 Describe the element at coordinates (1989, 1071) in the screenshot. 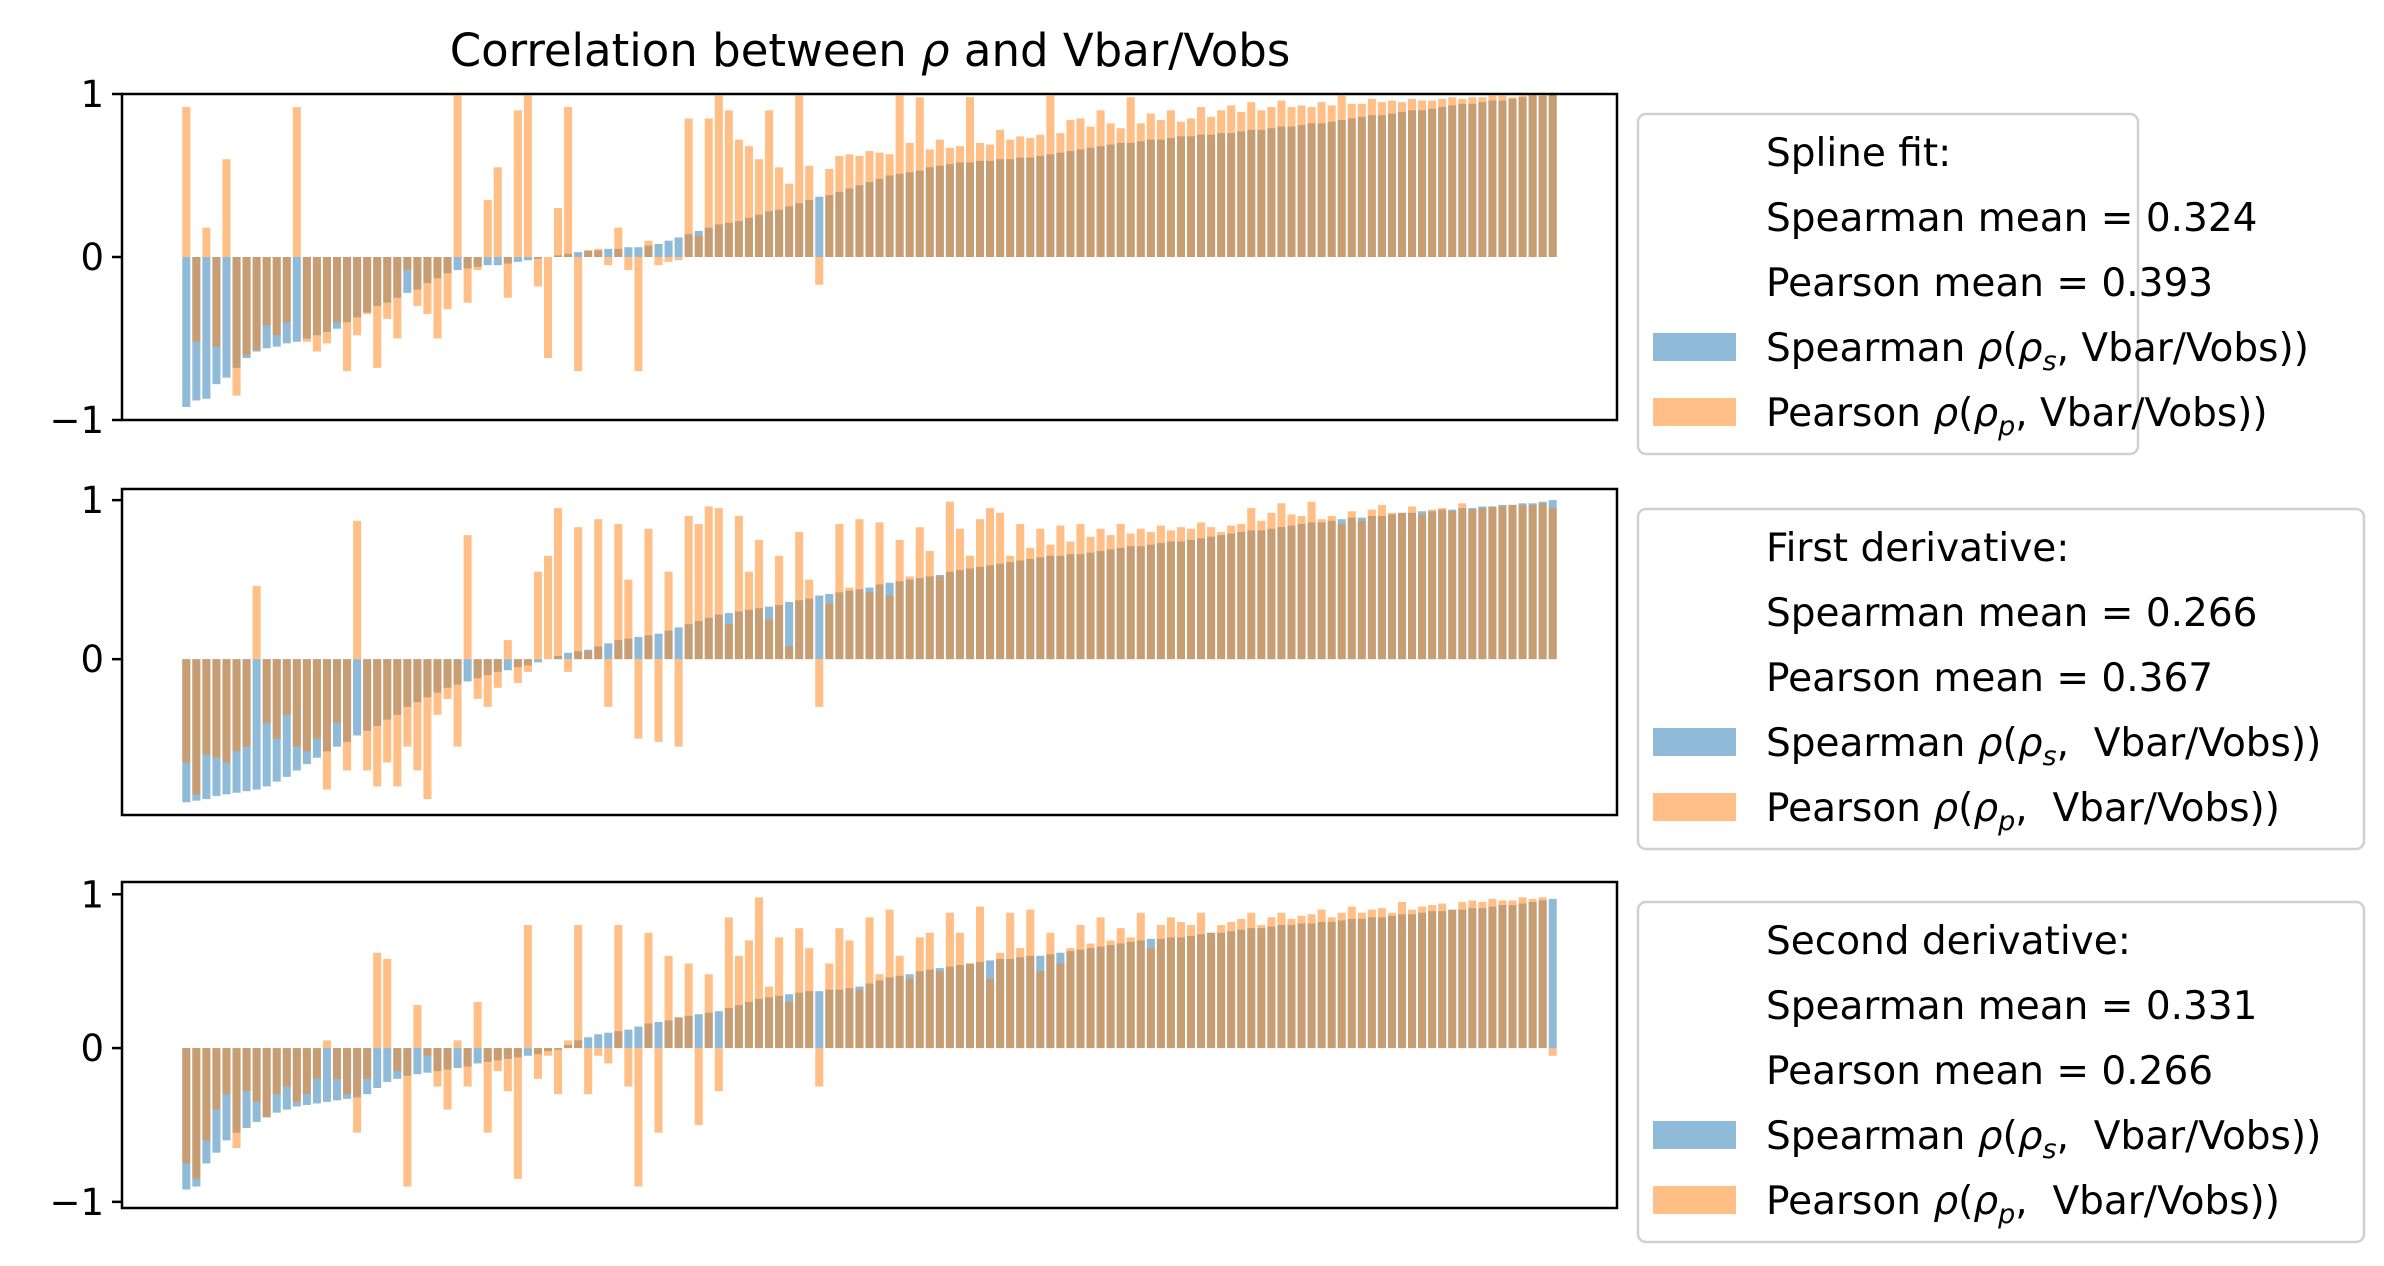

I see `legend-mean: Pearson mean = 0.266` at that location.